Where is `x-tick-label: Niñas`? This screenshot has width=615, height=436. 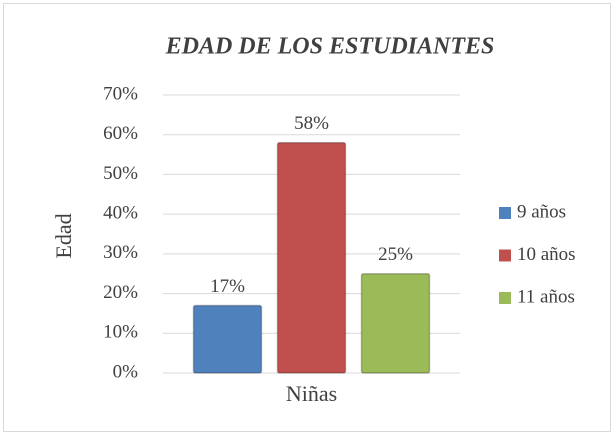 x-tick-label: Niñas is located at coordinates (311, 393).